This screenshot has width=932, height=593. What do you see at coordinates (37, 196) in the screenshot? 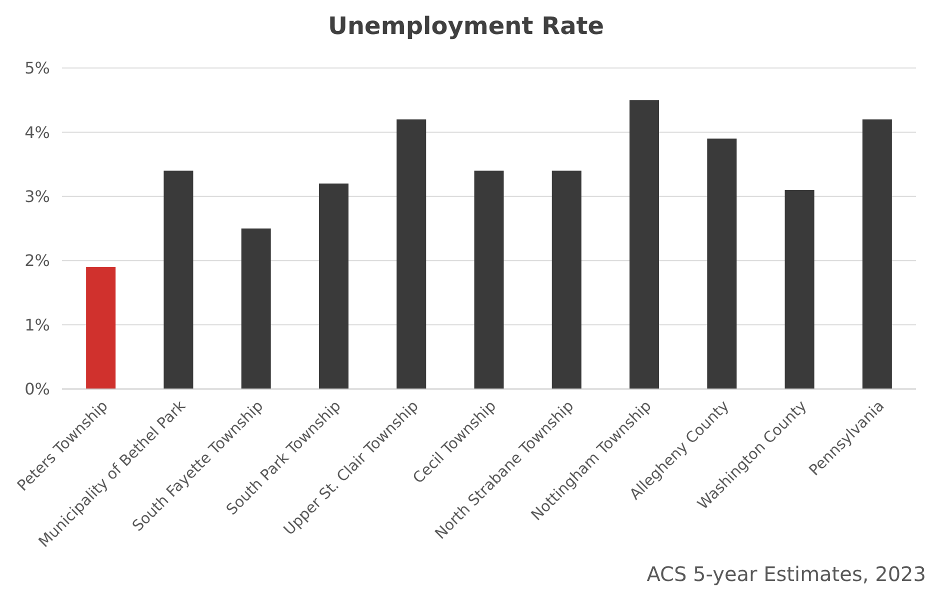
I see `y-tick-label: 3%` at bounding box center [37, 196].